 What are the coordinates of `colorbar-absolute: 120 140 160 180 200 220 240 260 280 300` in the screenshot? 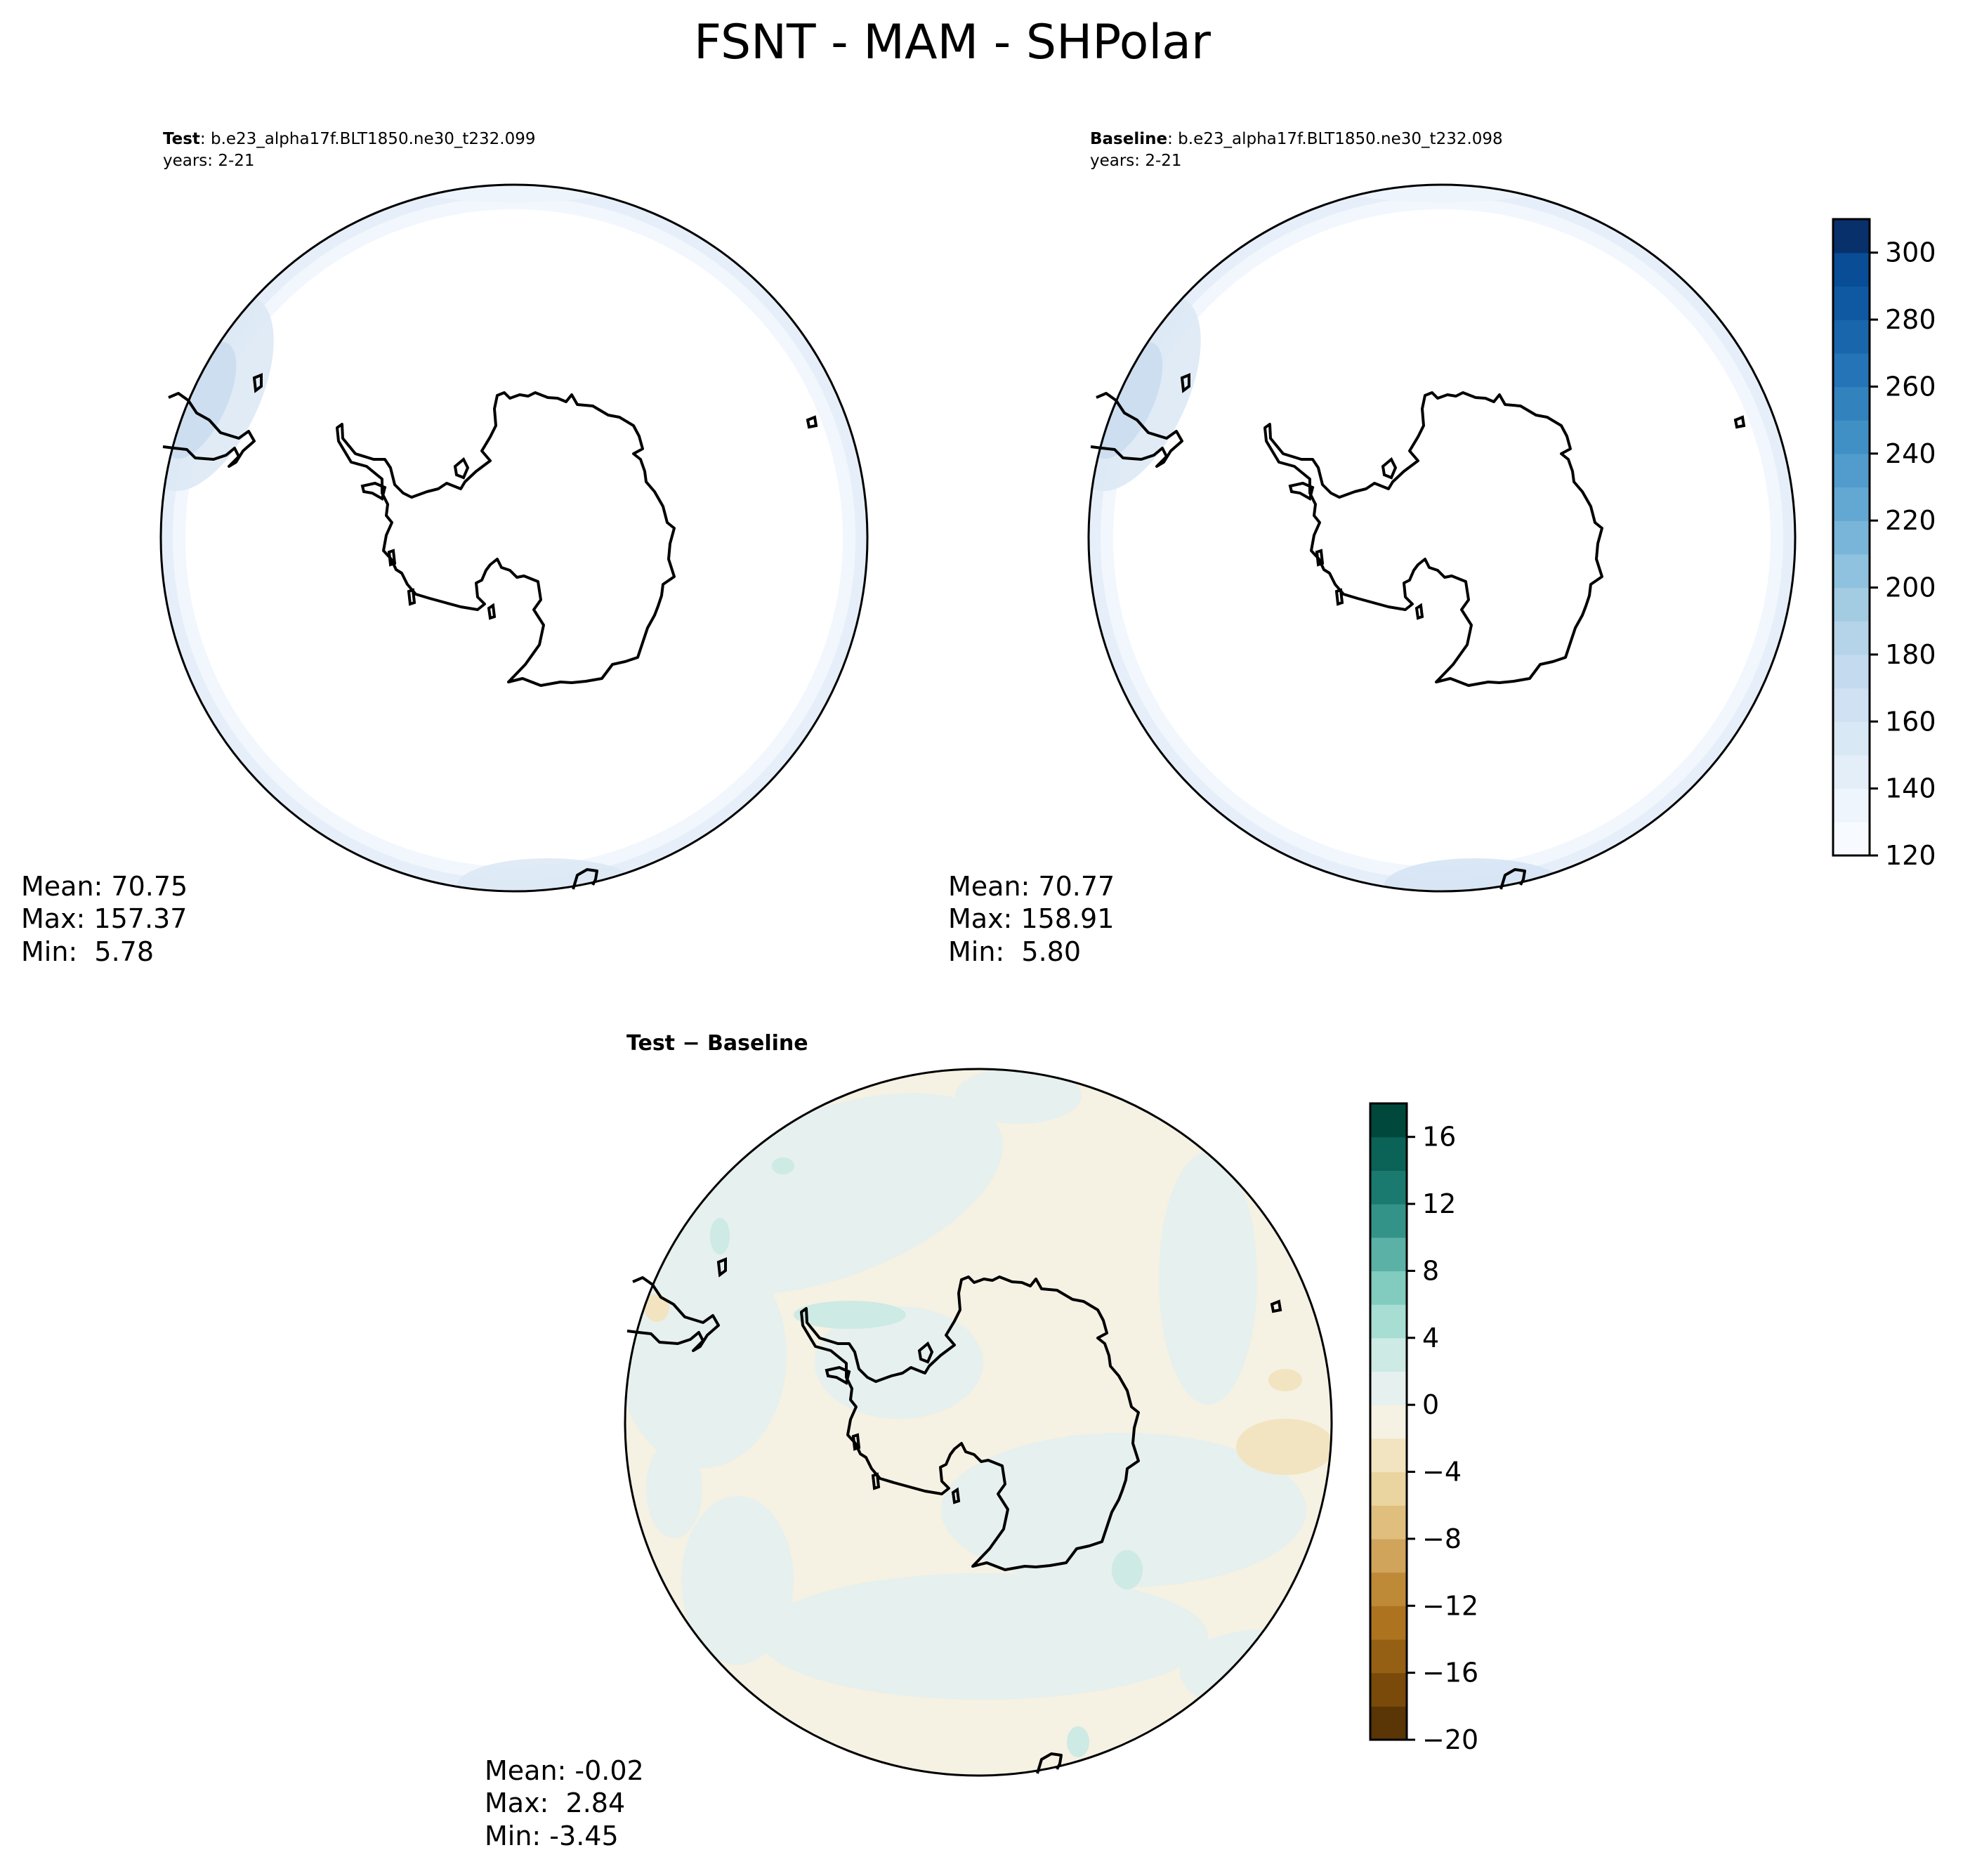 It's located at (1884, 544).